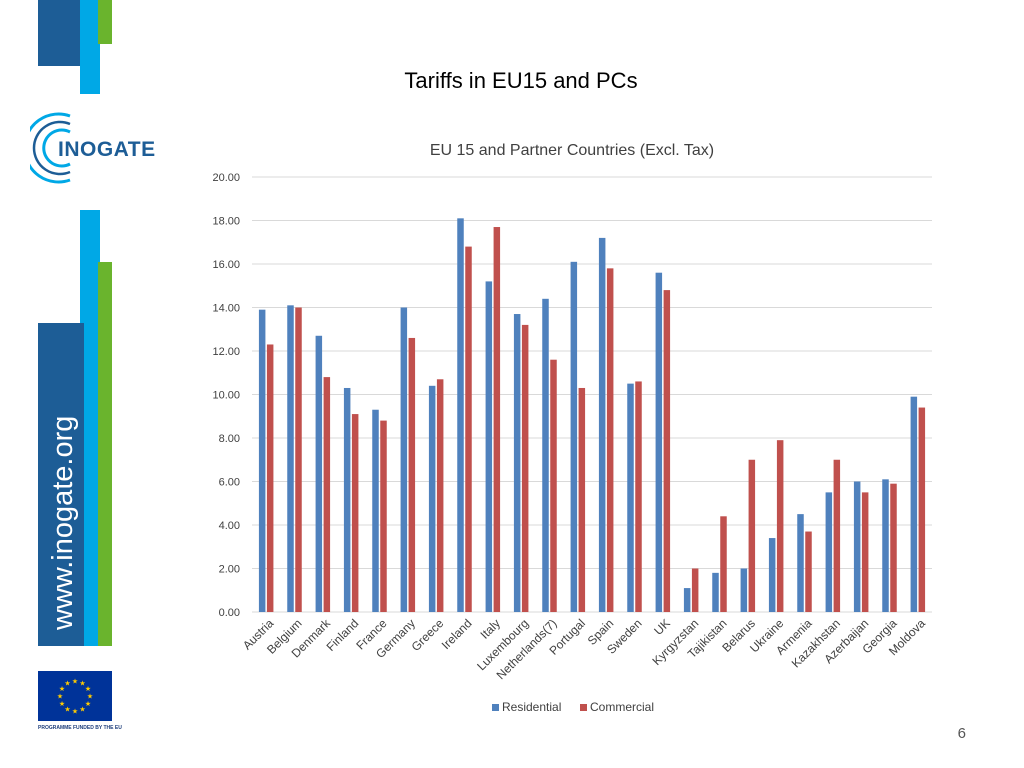  Describe the element at coordinates (440, 495) in the screenshot. I see `bar-commercial-greece` at that location.